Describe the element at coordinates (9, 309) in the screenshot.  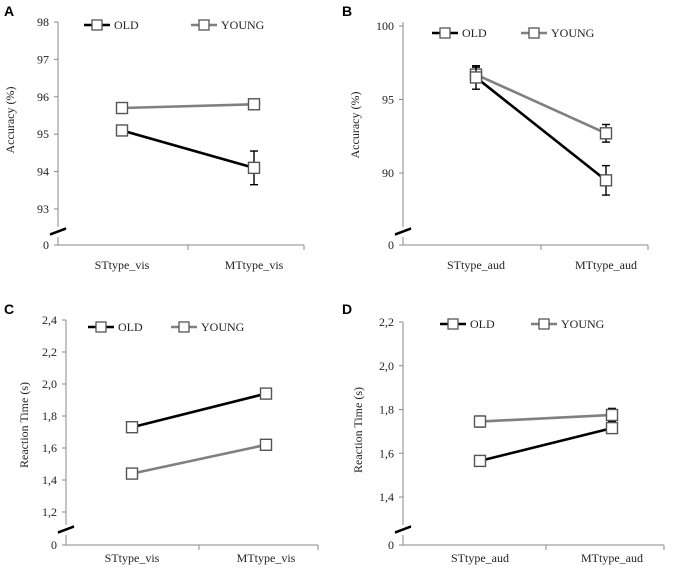
I see `panel-letter: C` at that location.